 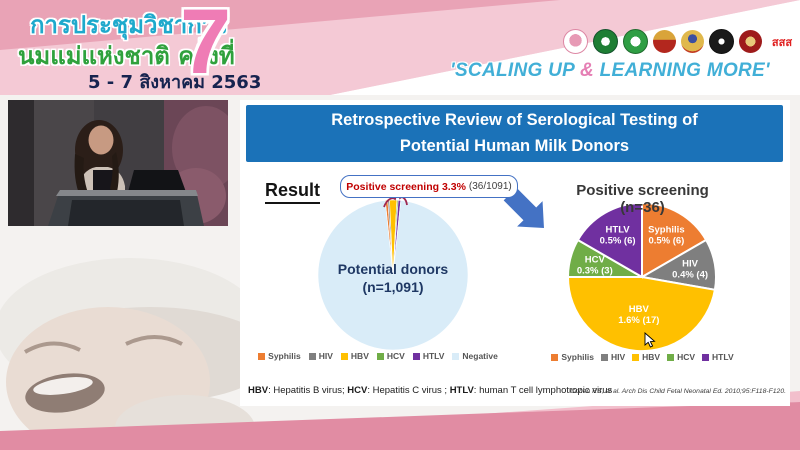 What do you see at coordinates (635, 41) in the screenshot?
I see `department-of-health-logo-icon` at bounding box center [635, 41].